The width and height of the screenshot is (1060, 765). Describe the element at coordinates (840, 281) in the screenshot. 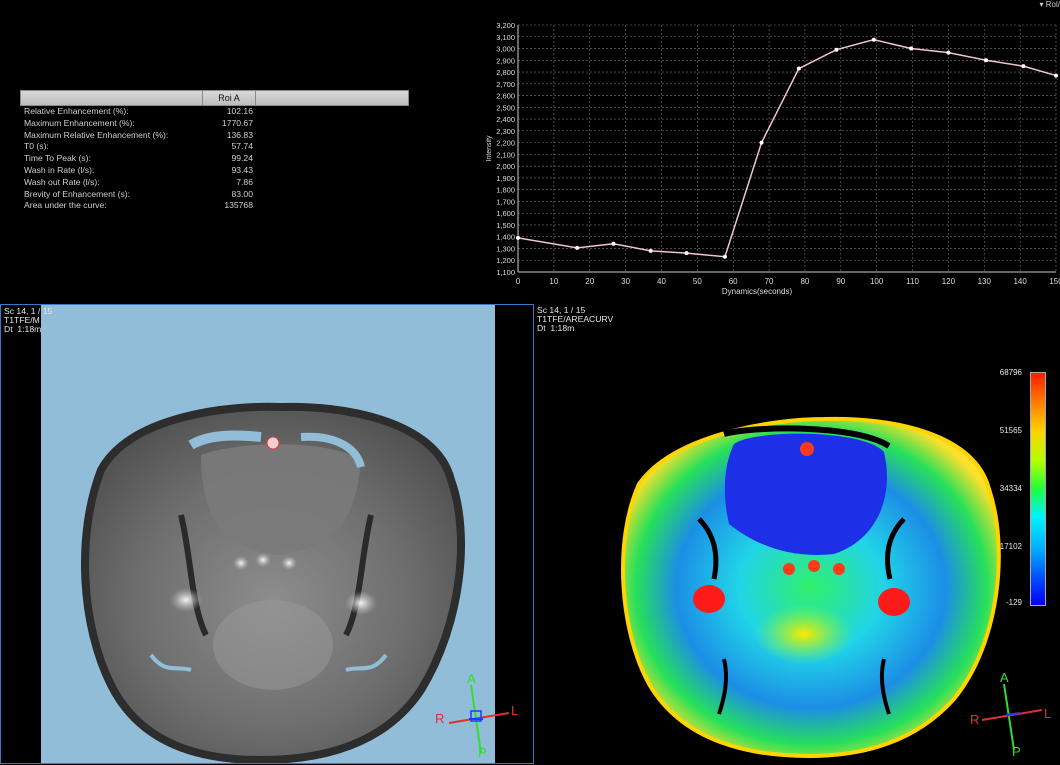

I see `x-tick-label: 90` at that location.